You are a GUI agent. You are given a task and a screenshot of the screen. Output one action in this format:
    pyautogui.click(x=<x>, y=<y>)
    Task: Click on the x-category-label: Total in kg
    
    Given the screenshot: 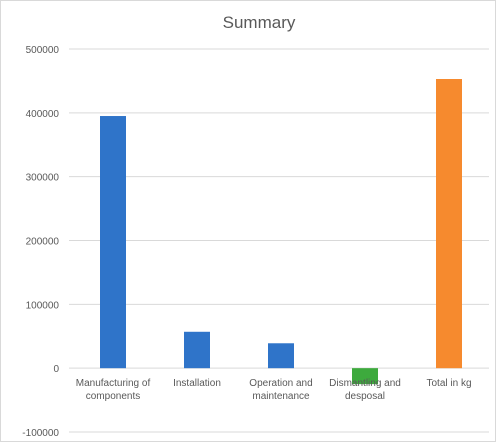 What is the action you would take?
    pyautogui.click(x=448, y=383)
    